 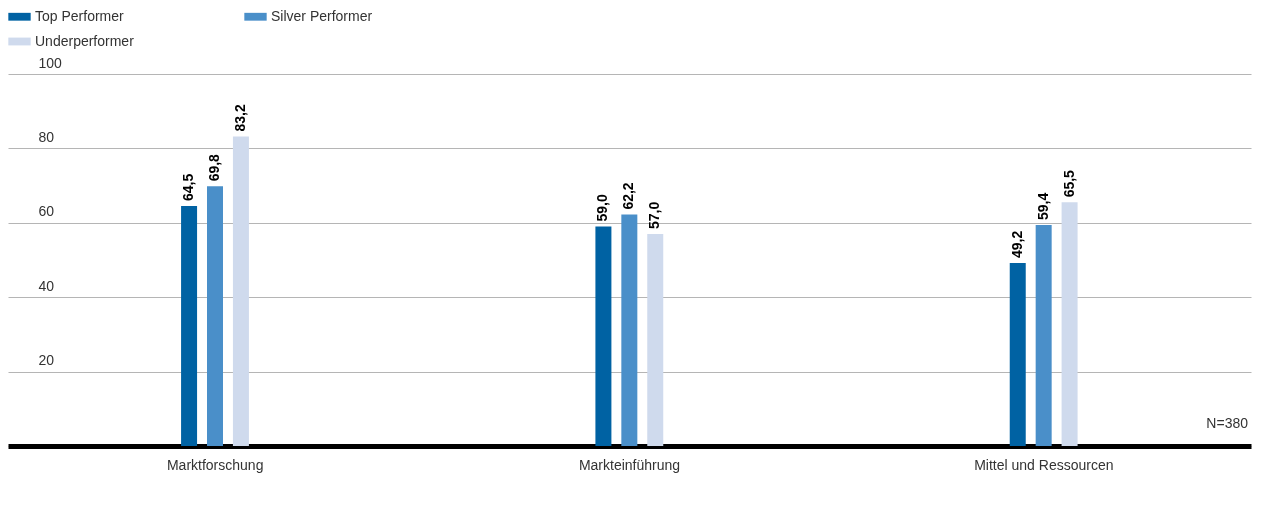 What do you see at coordinates (654, 215) in the screenshot?
I see `data-label: 57,0` at bounding box center [654, 215].